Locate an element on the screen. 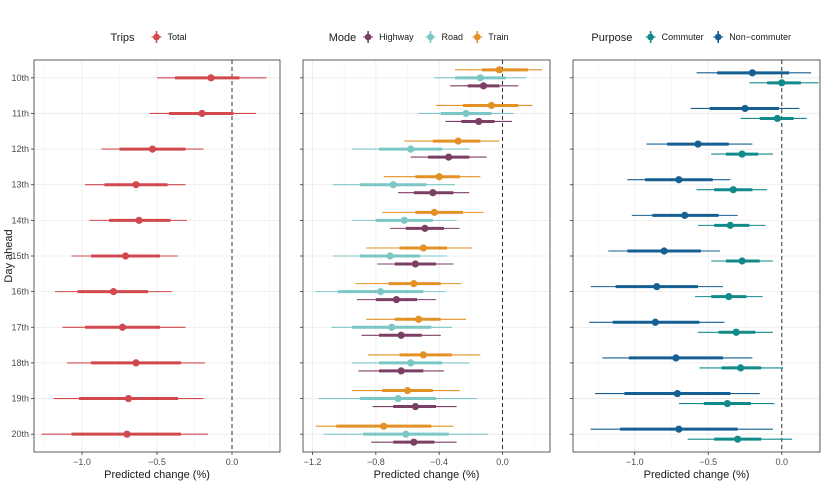 The width and height of the screenshot is (830, 485). x-tick-label: −0.4 is located at coordinates (439, 462).